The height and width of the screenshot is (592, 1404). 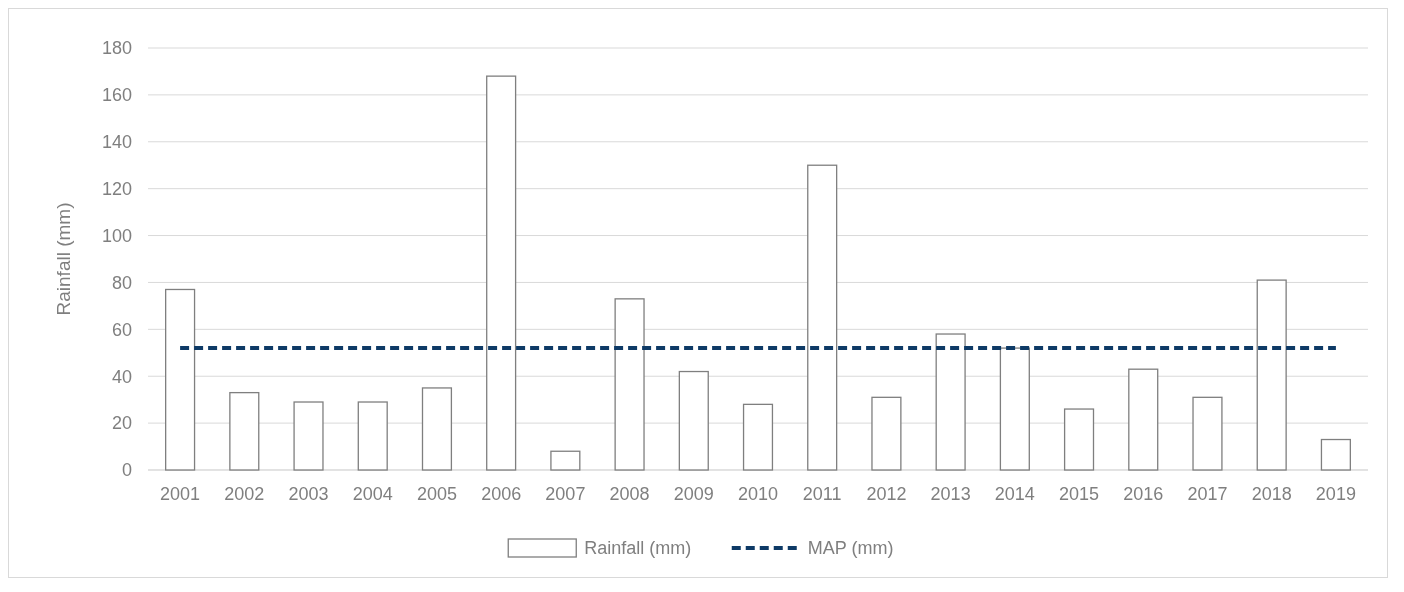 I want to click on y-tick-label: 60, so click(x=121, y=329).